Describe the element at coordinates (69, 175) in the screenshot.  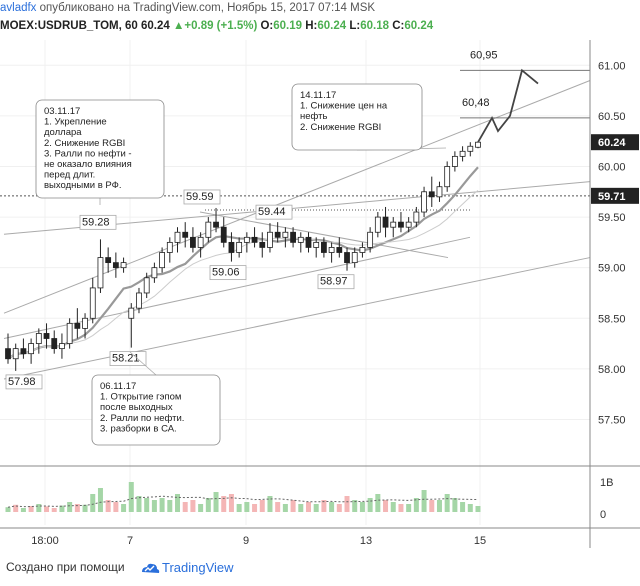
I see `annotation-line: перед длит.` at that location.